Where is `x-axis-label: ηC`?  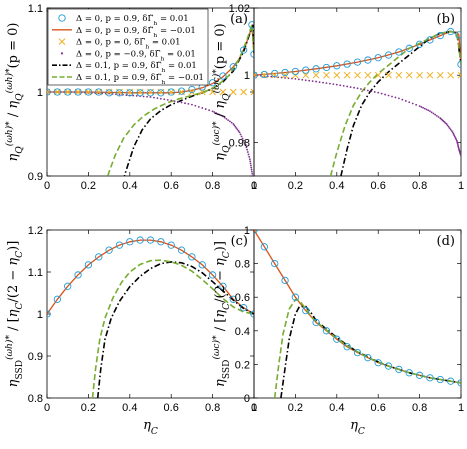
x-axis-label: ηC is located at coordinates (150, 427).